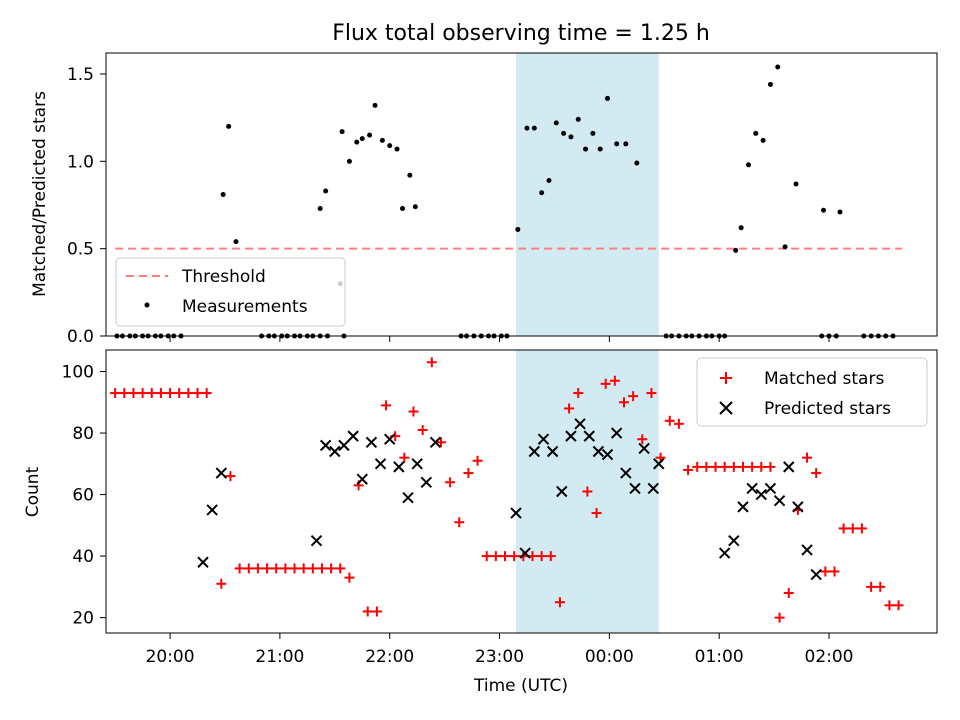 Image resolution: width=960 pixels, height=720 pixels. I want to click on x-tick-label: 02:00, so click(829, 657).